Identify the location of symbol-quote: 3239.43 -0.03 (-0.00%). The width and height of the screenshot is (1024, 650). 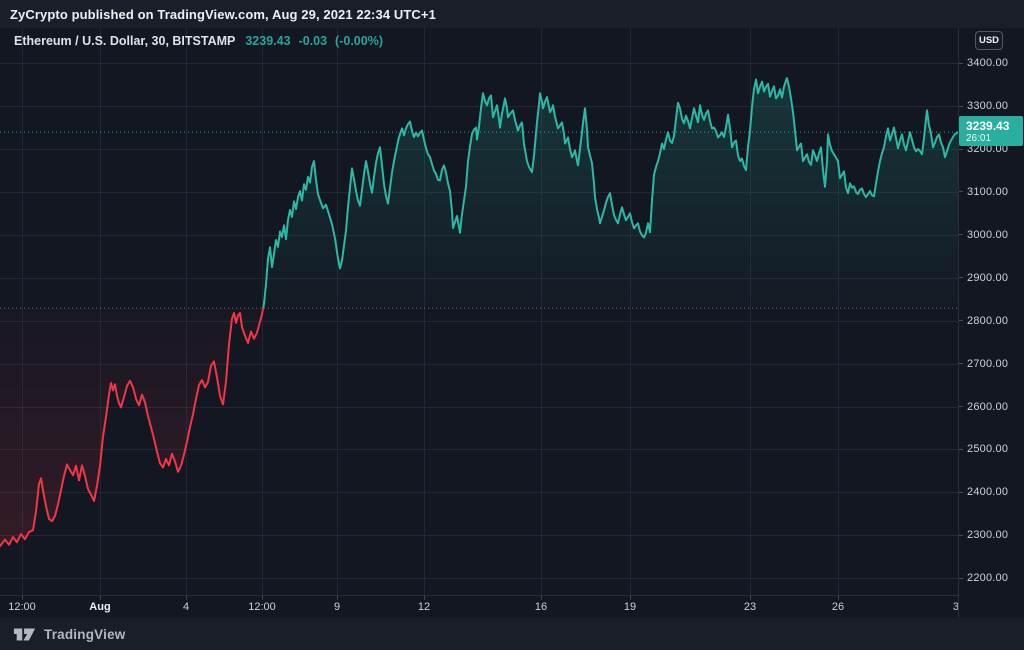
(314, 41).